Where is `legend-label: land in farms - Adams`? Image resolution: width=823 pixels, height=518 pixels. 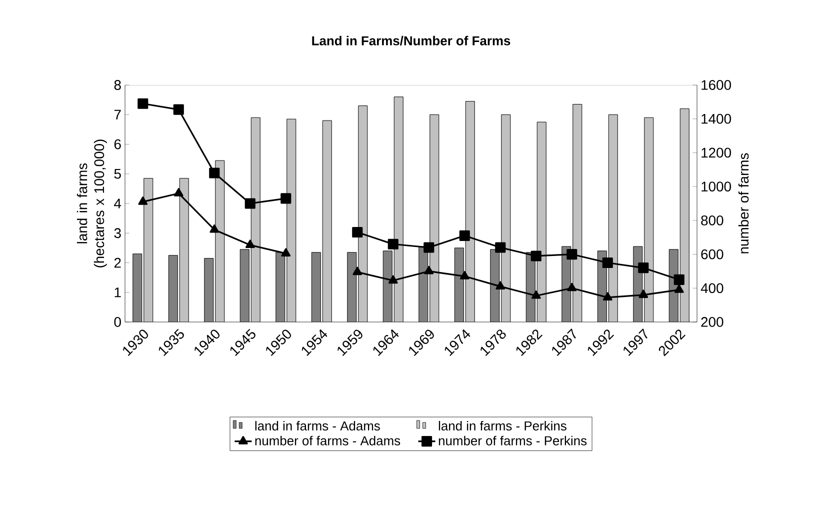
legend-label: land in farms - Adams is located at coordinates (317, 425).